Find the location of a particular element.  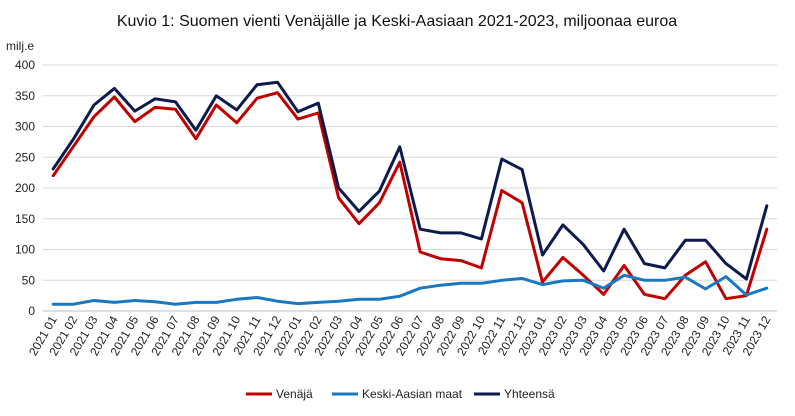

legend-label: Venäjä is located at coordinates (294, 394).